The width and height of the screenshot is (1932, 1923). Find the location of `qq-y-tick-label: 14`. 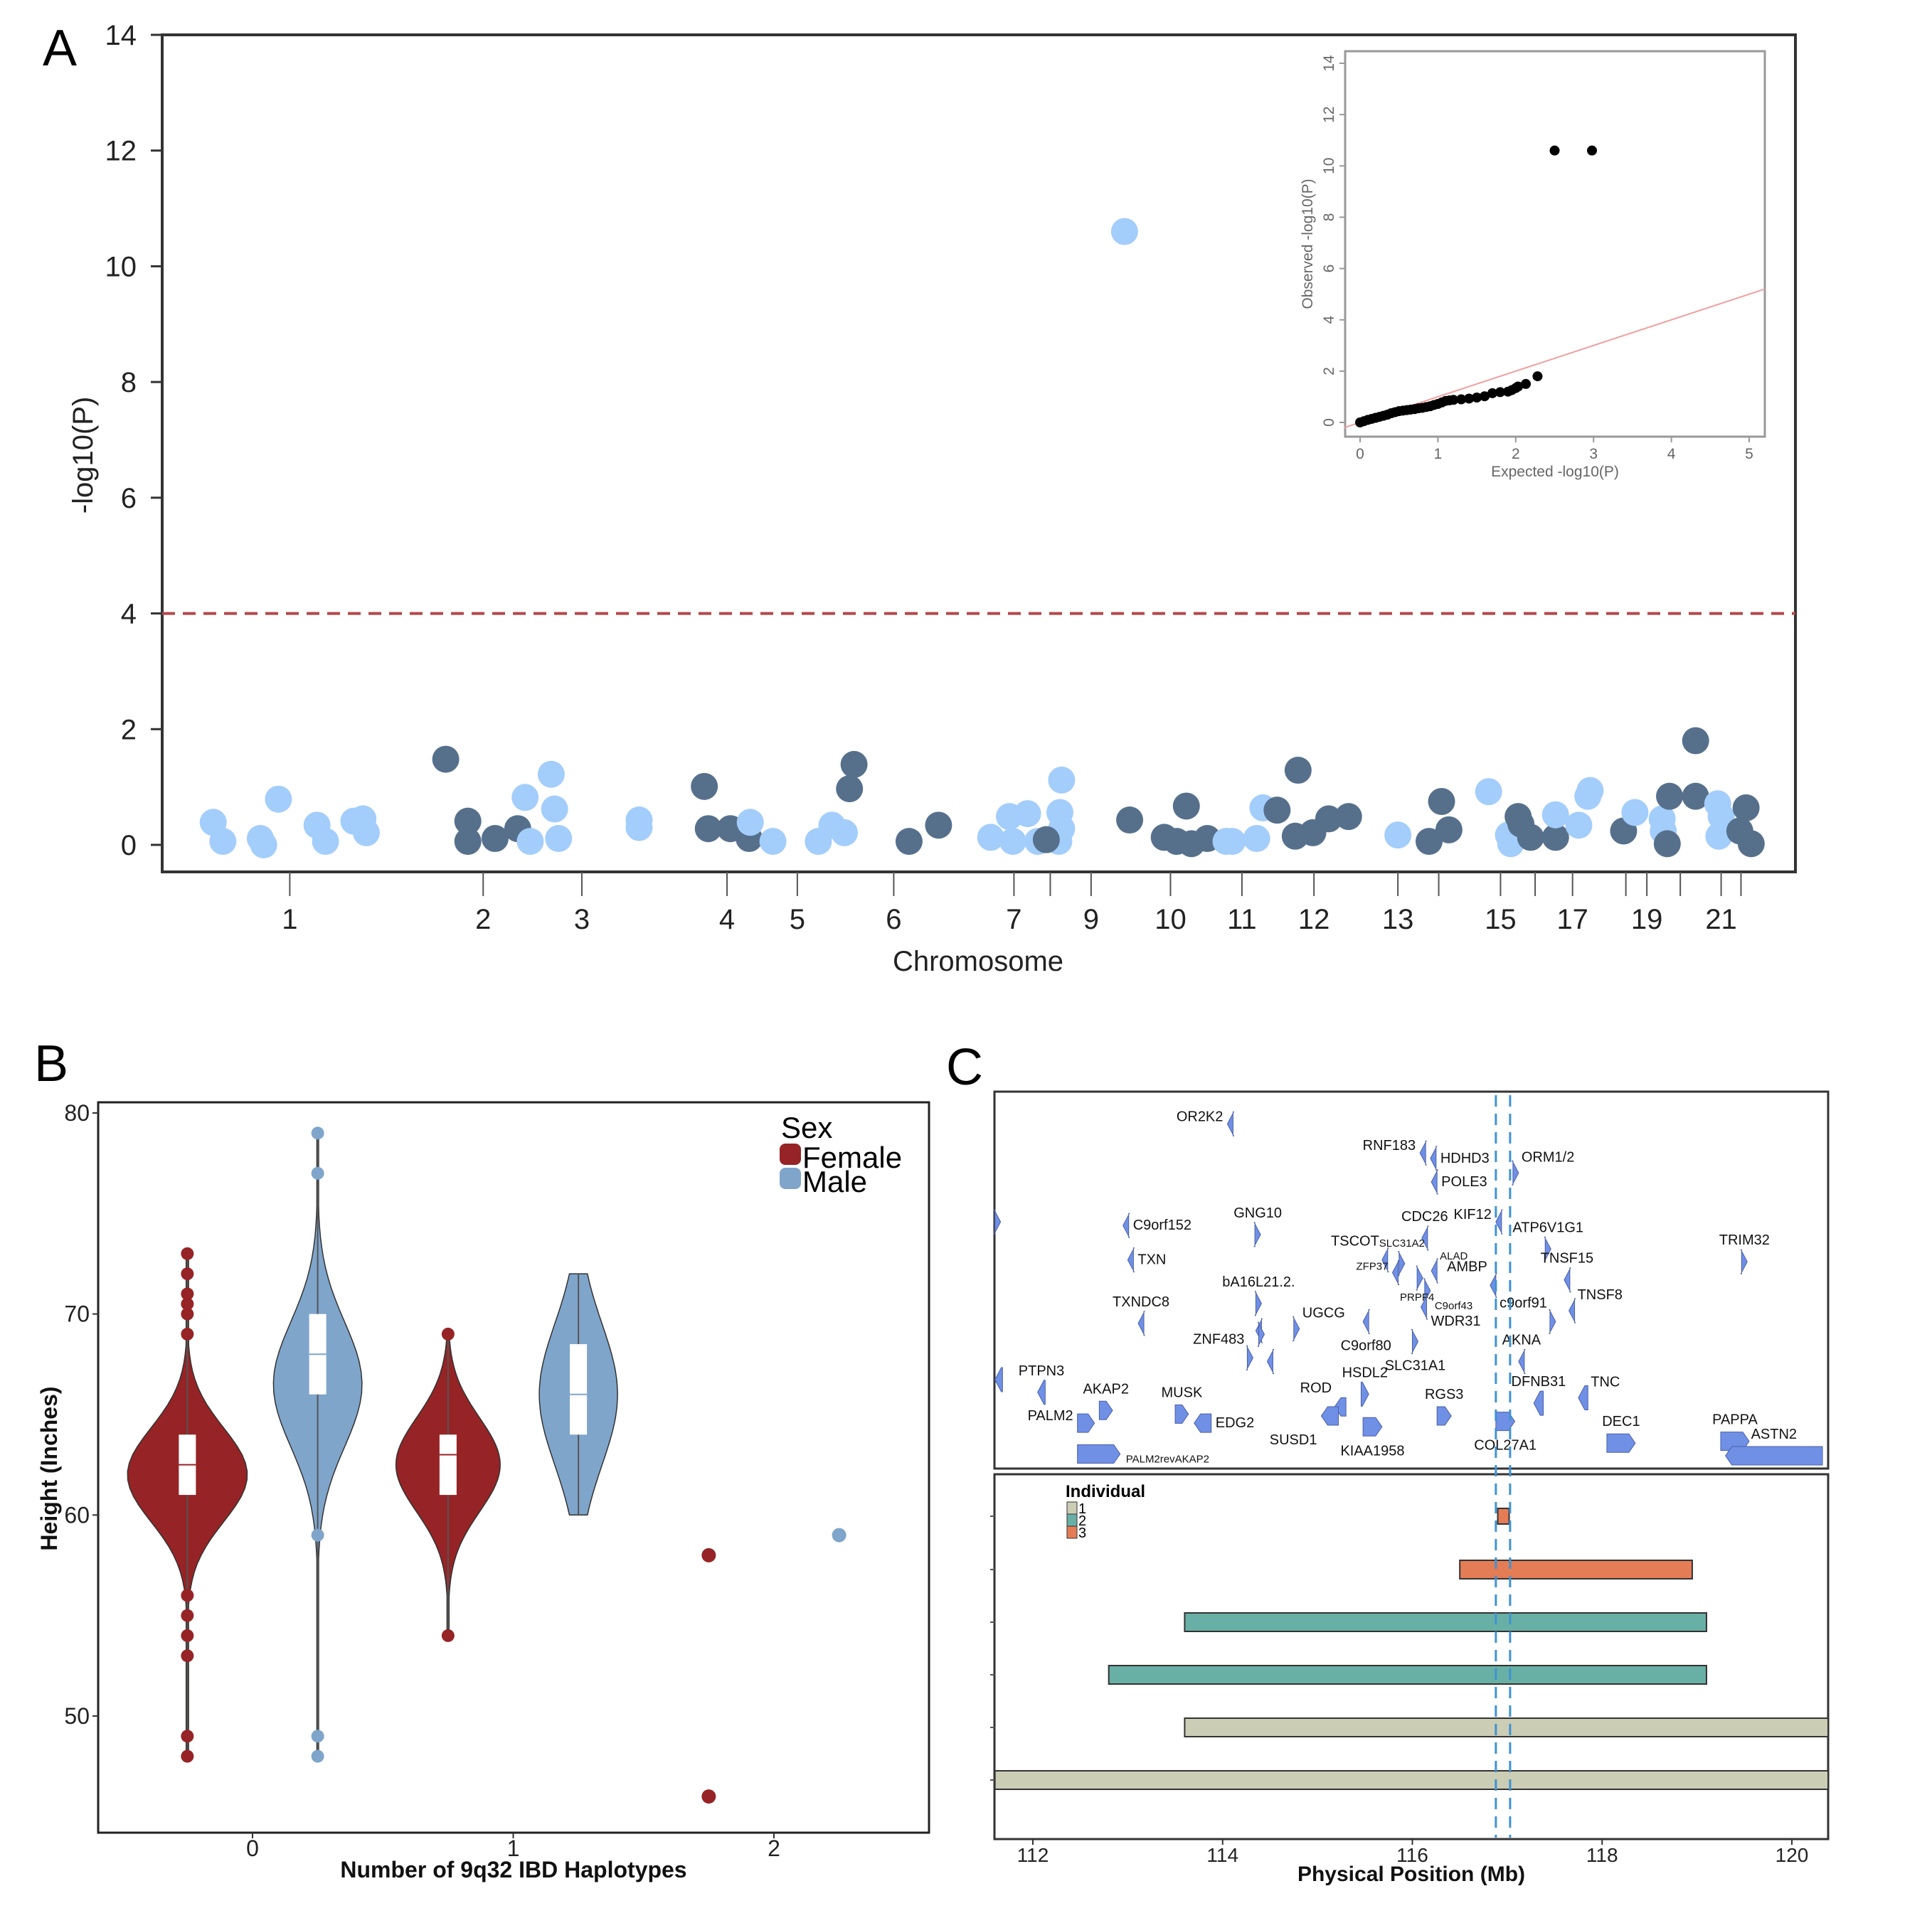

qq-y-tick-label: 14 is located at coordinates (1329, 63).